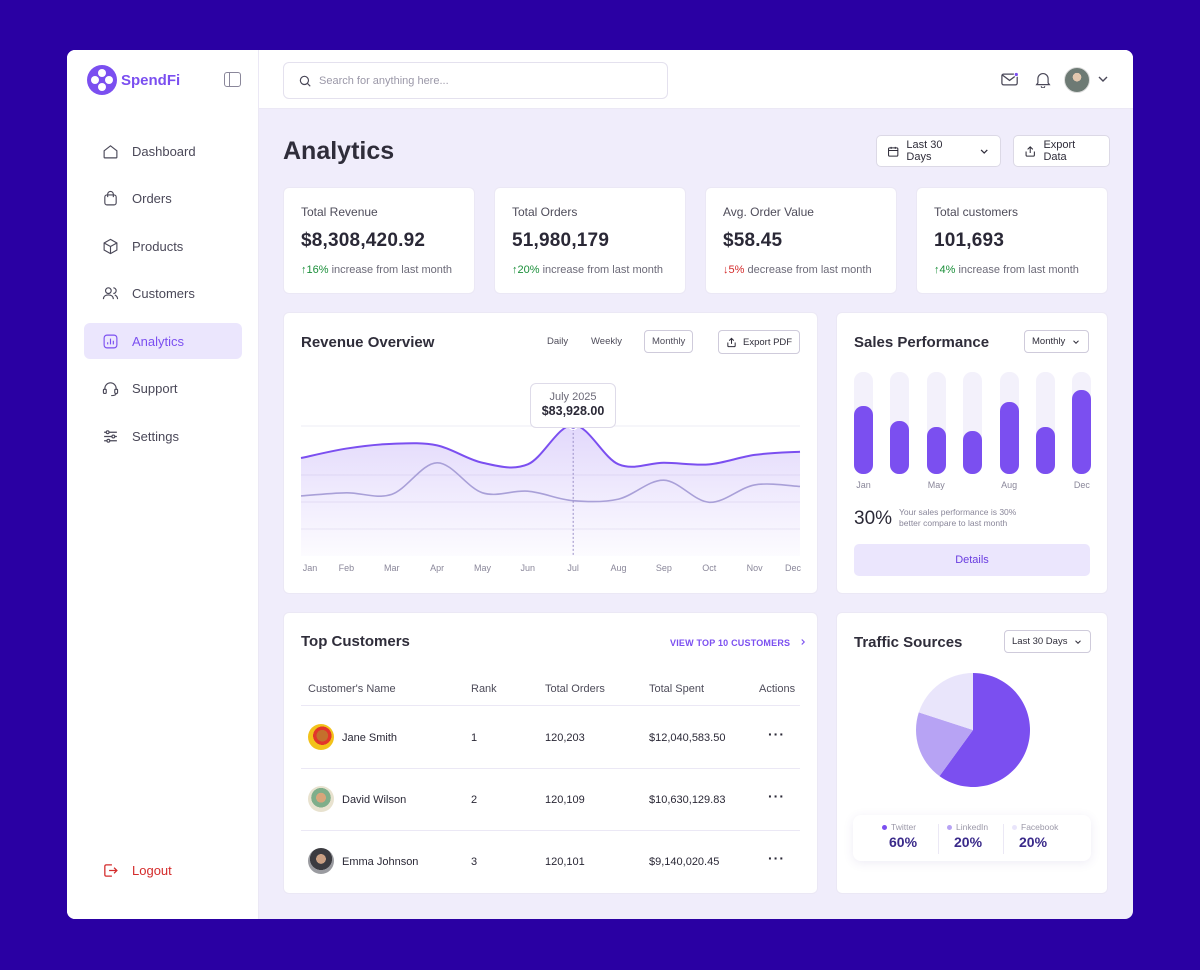 The height and width of the screenshot is (970, 1200). I want to click on home-icon, so click(110, 151).